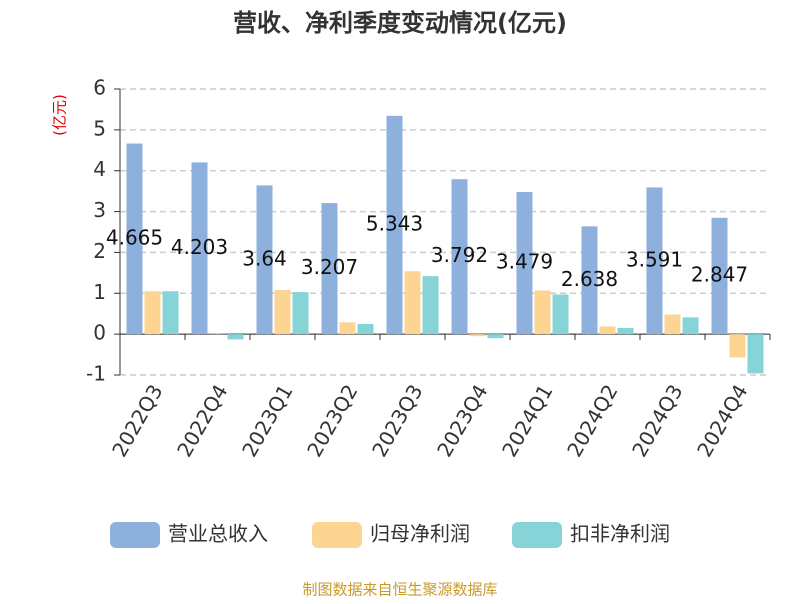  What do you see at coordinates (99, 333) in the screenshot?
I see `y-tick-label: 0` at bounding box center [99, 333].